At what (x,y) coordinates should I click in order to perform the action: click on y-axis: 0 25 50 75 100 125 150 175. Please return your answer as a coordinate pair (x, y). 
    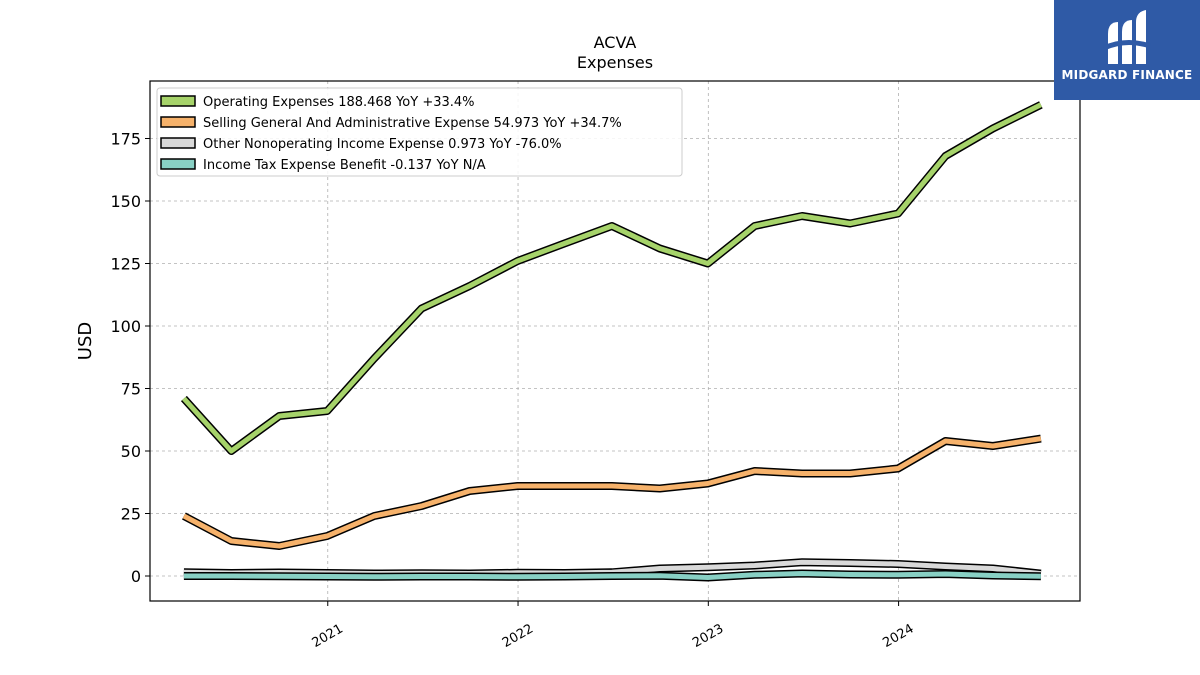
    Looking at the image, I should click on (130, 358).